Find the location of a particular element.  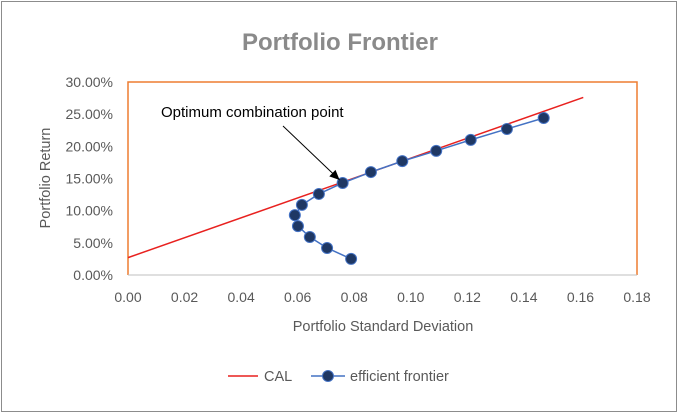

y-tick-label: 20.00% is located at coordinates (89, 146).